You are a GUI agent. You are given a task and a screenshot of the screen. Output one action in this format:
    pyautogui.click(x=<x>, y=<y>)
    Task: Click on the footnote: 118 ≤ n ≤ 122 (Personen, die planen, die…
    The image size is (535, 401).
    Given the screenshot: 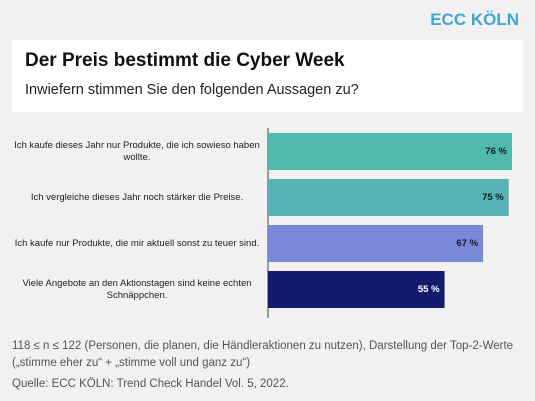 What is the action you would take?
    pyautogui.click(x=263, y=354)
    